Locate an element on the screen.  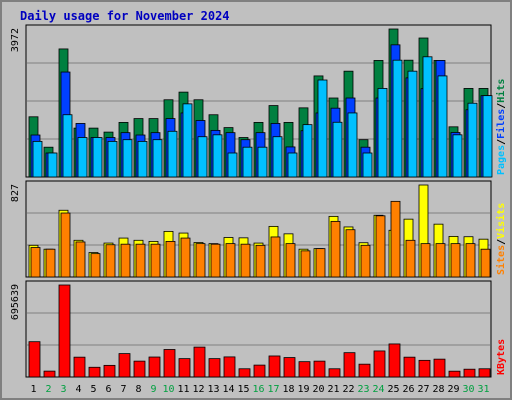
x-tick-label: 28 is located at coordinates (438, 389).